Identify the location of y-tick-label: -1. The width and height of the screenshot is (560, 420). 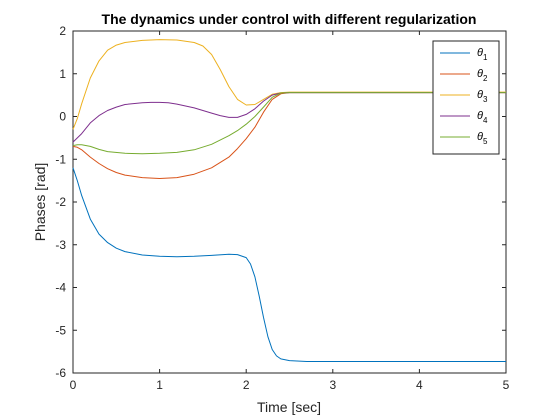
(60, 159).